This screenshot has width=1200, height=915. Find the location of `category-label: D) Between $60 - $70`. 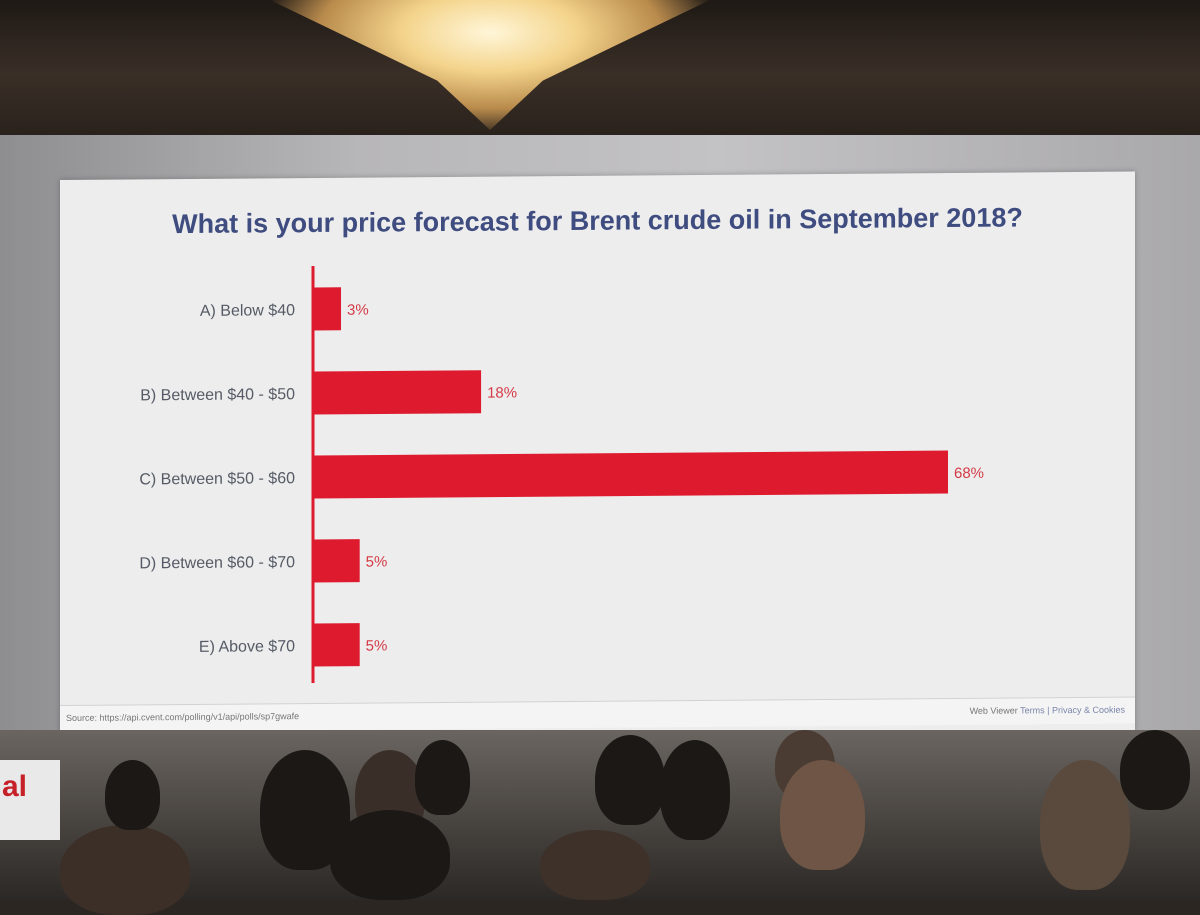

category-label: D) Between $60 - $70 is located at coordinates (217, 563).